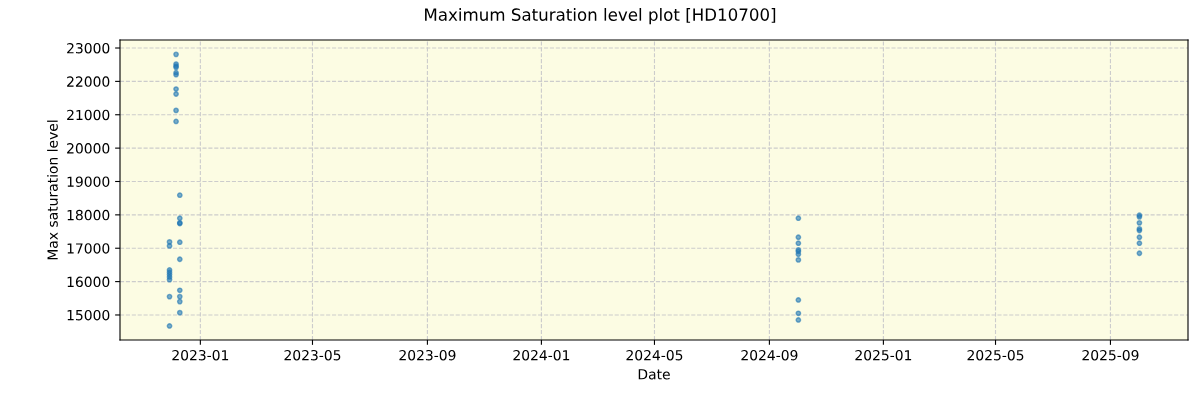 The height and width of the screenshot is (400, 1200). What do you see at coordinates (654, 355) in the screenshot?
I see `x-tick-label: 2024-05` at bounding box center [654, 355].